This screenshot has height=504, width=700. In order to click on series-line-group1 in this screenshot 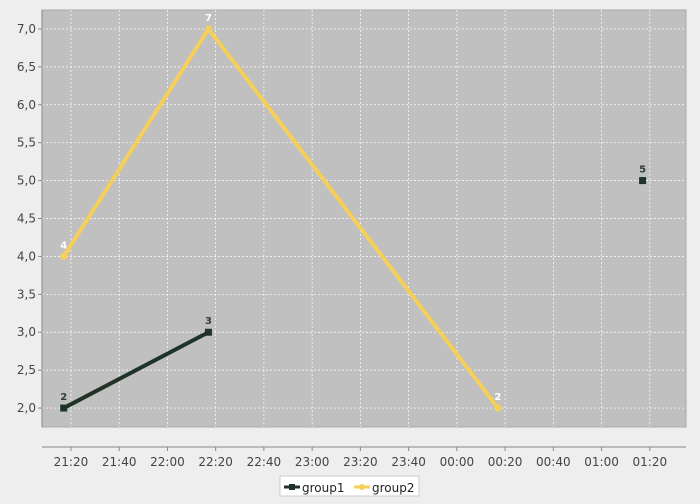, I will do `click(136, 370)`.